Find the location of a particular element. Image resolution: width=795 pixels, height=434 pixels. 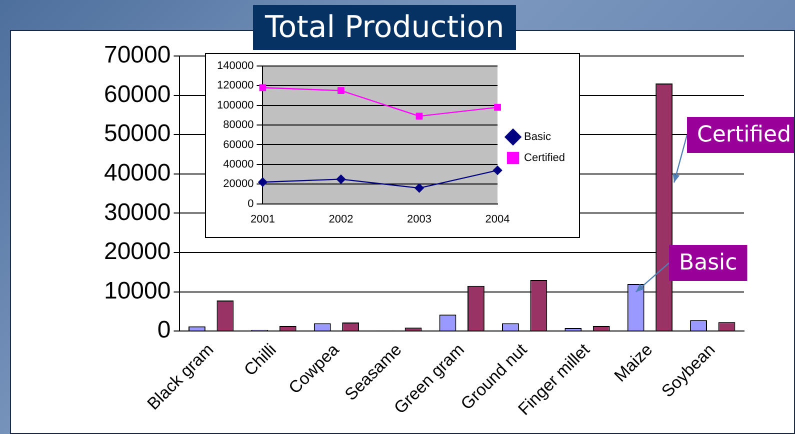

y-tick-label: 30000 is located at coordinates (137, 212).